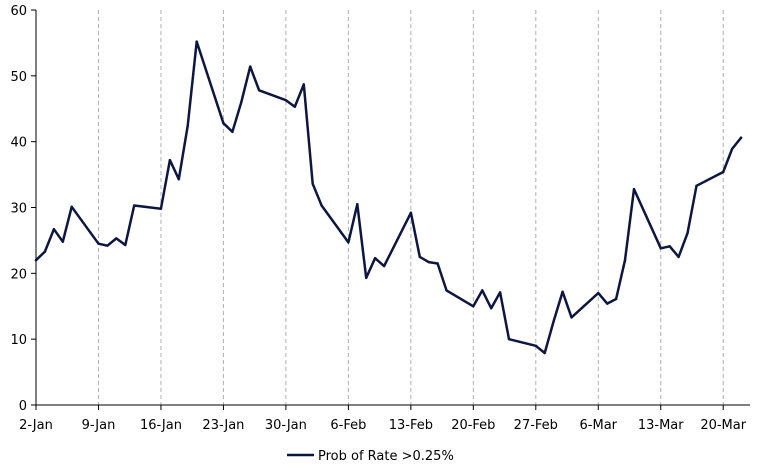 This screenshot has height=468, width=758. I want to click on x-tick-label: 13-Mar, so click(661, 425).